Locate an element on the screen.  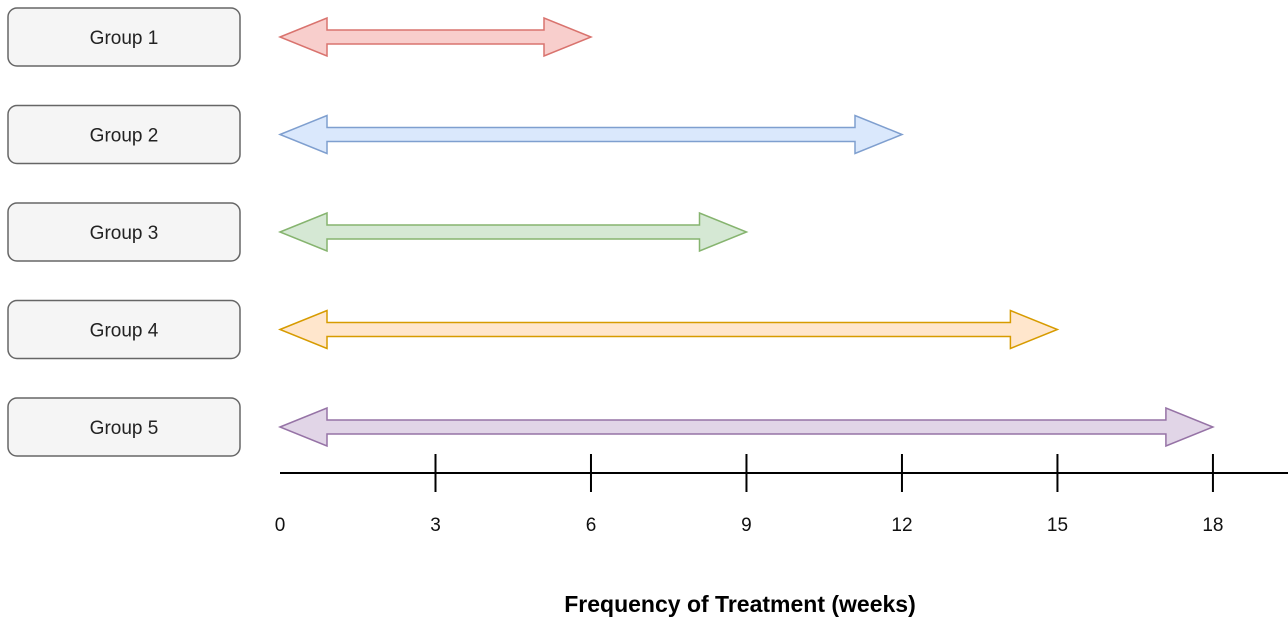
group-name-2: Group 2 is located at coordinates (124, 136).